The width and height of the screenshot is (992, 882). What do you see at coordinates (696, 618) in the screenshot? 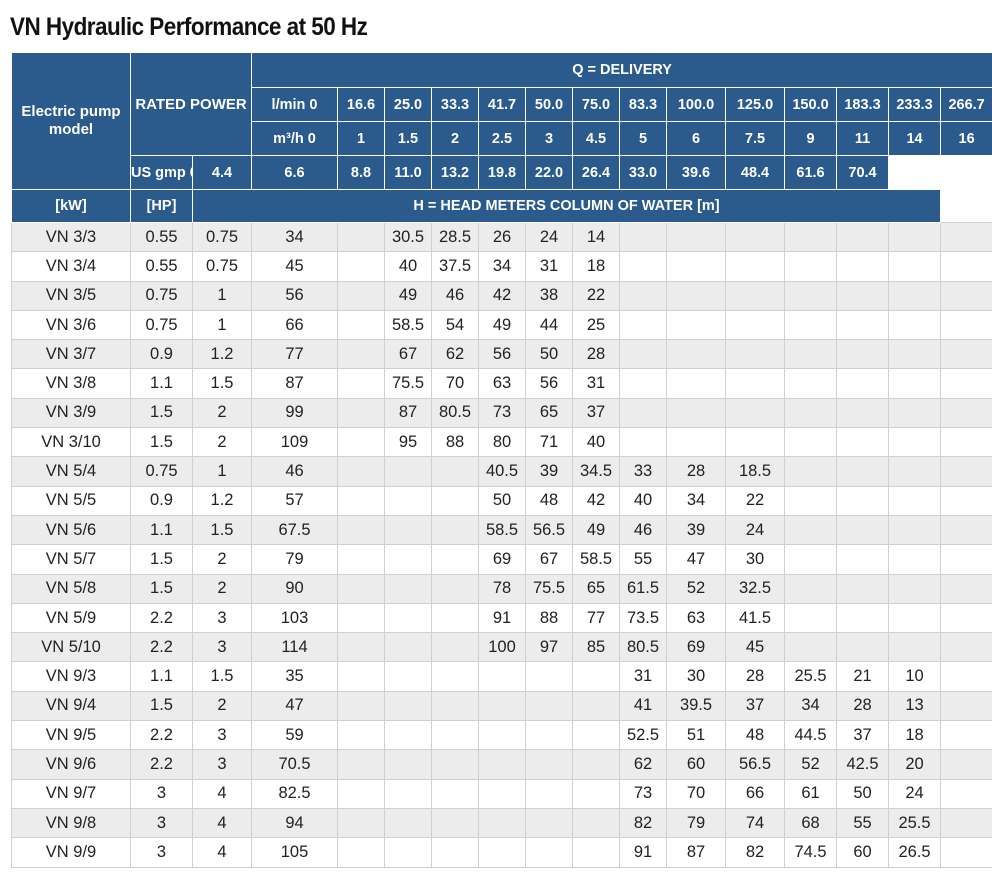
I see `head-cell: 63` at bounding box center [696, 618].